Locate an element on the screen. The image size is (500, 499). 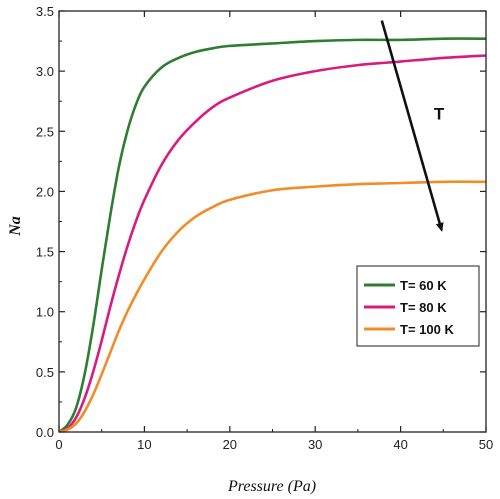
y-tick-label: 2.5 is located at coordinates (45, 131).